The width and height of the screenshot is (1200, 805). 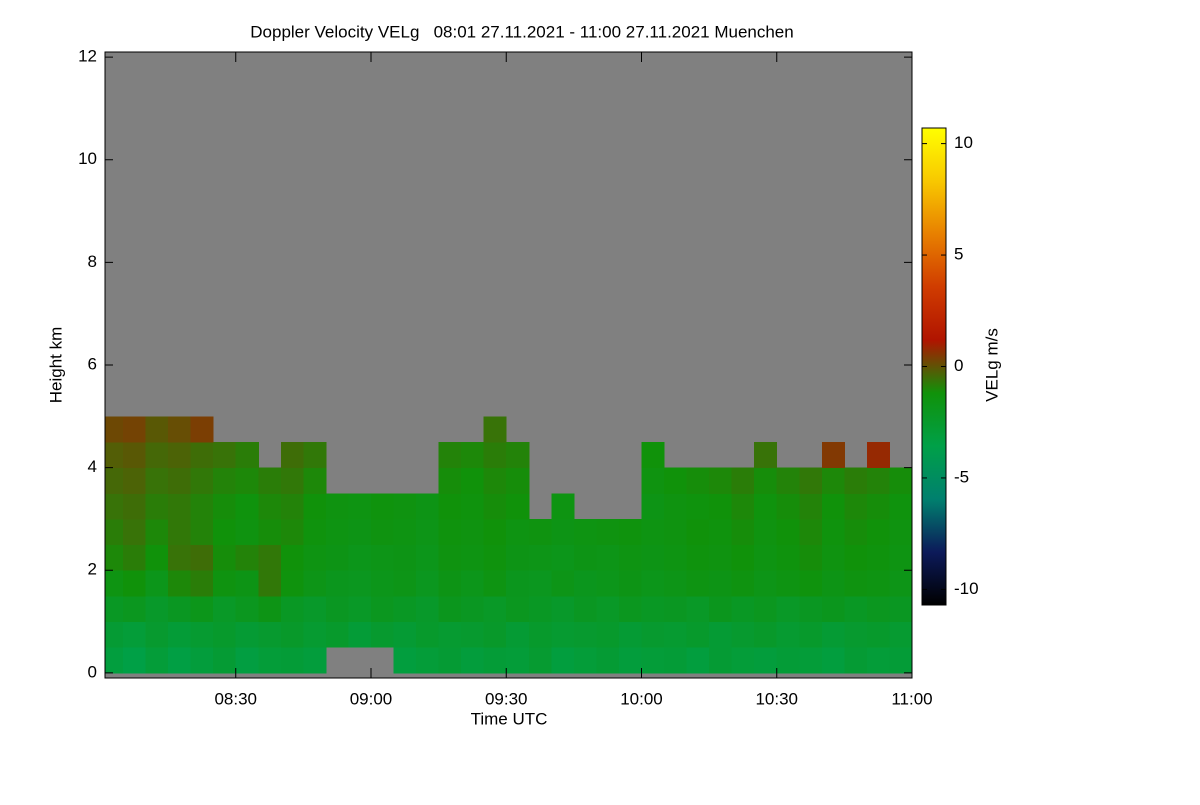 I want to click on x-tick-label: 08:30, so click(x=235, y=698).